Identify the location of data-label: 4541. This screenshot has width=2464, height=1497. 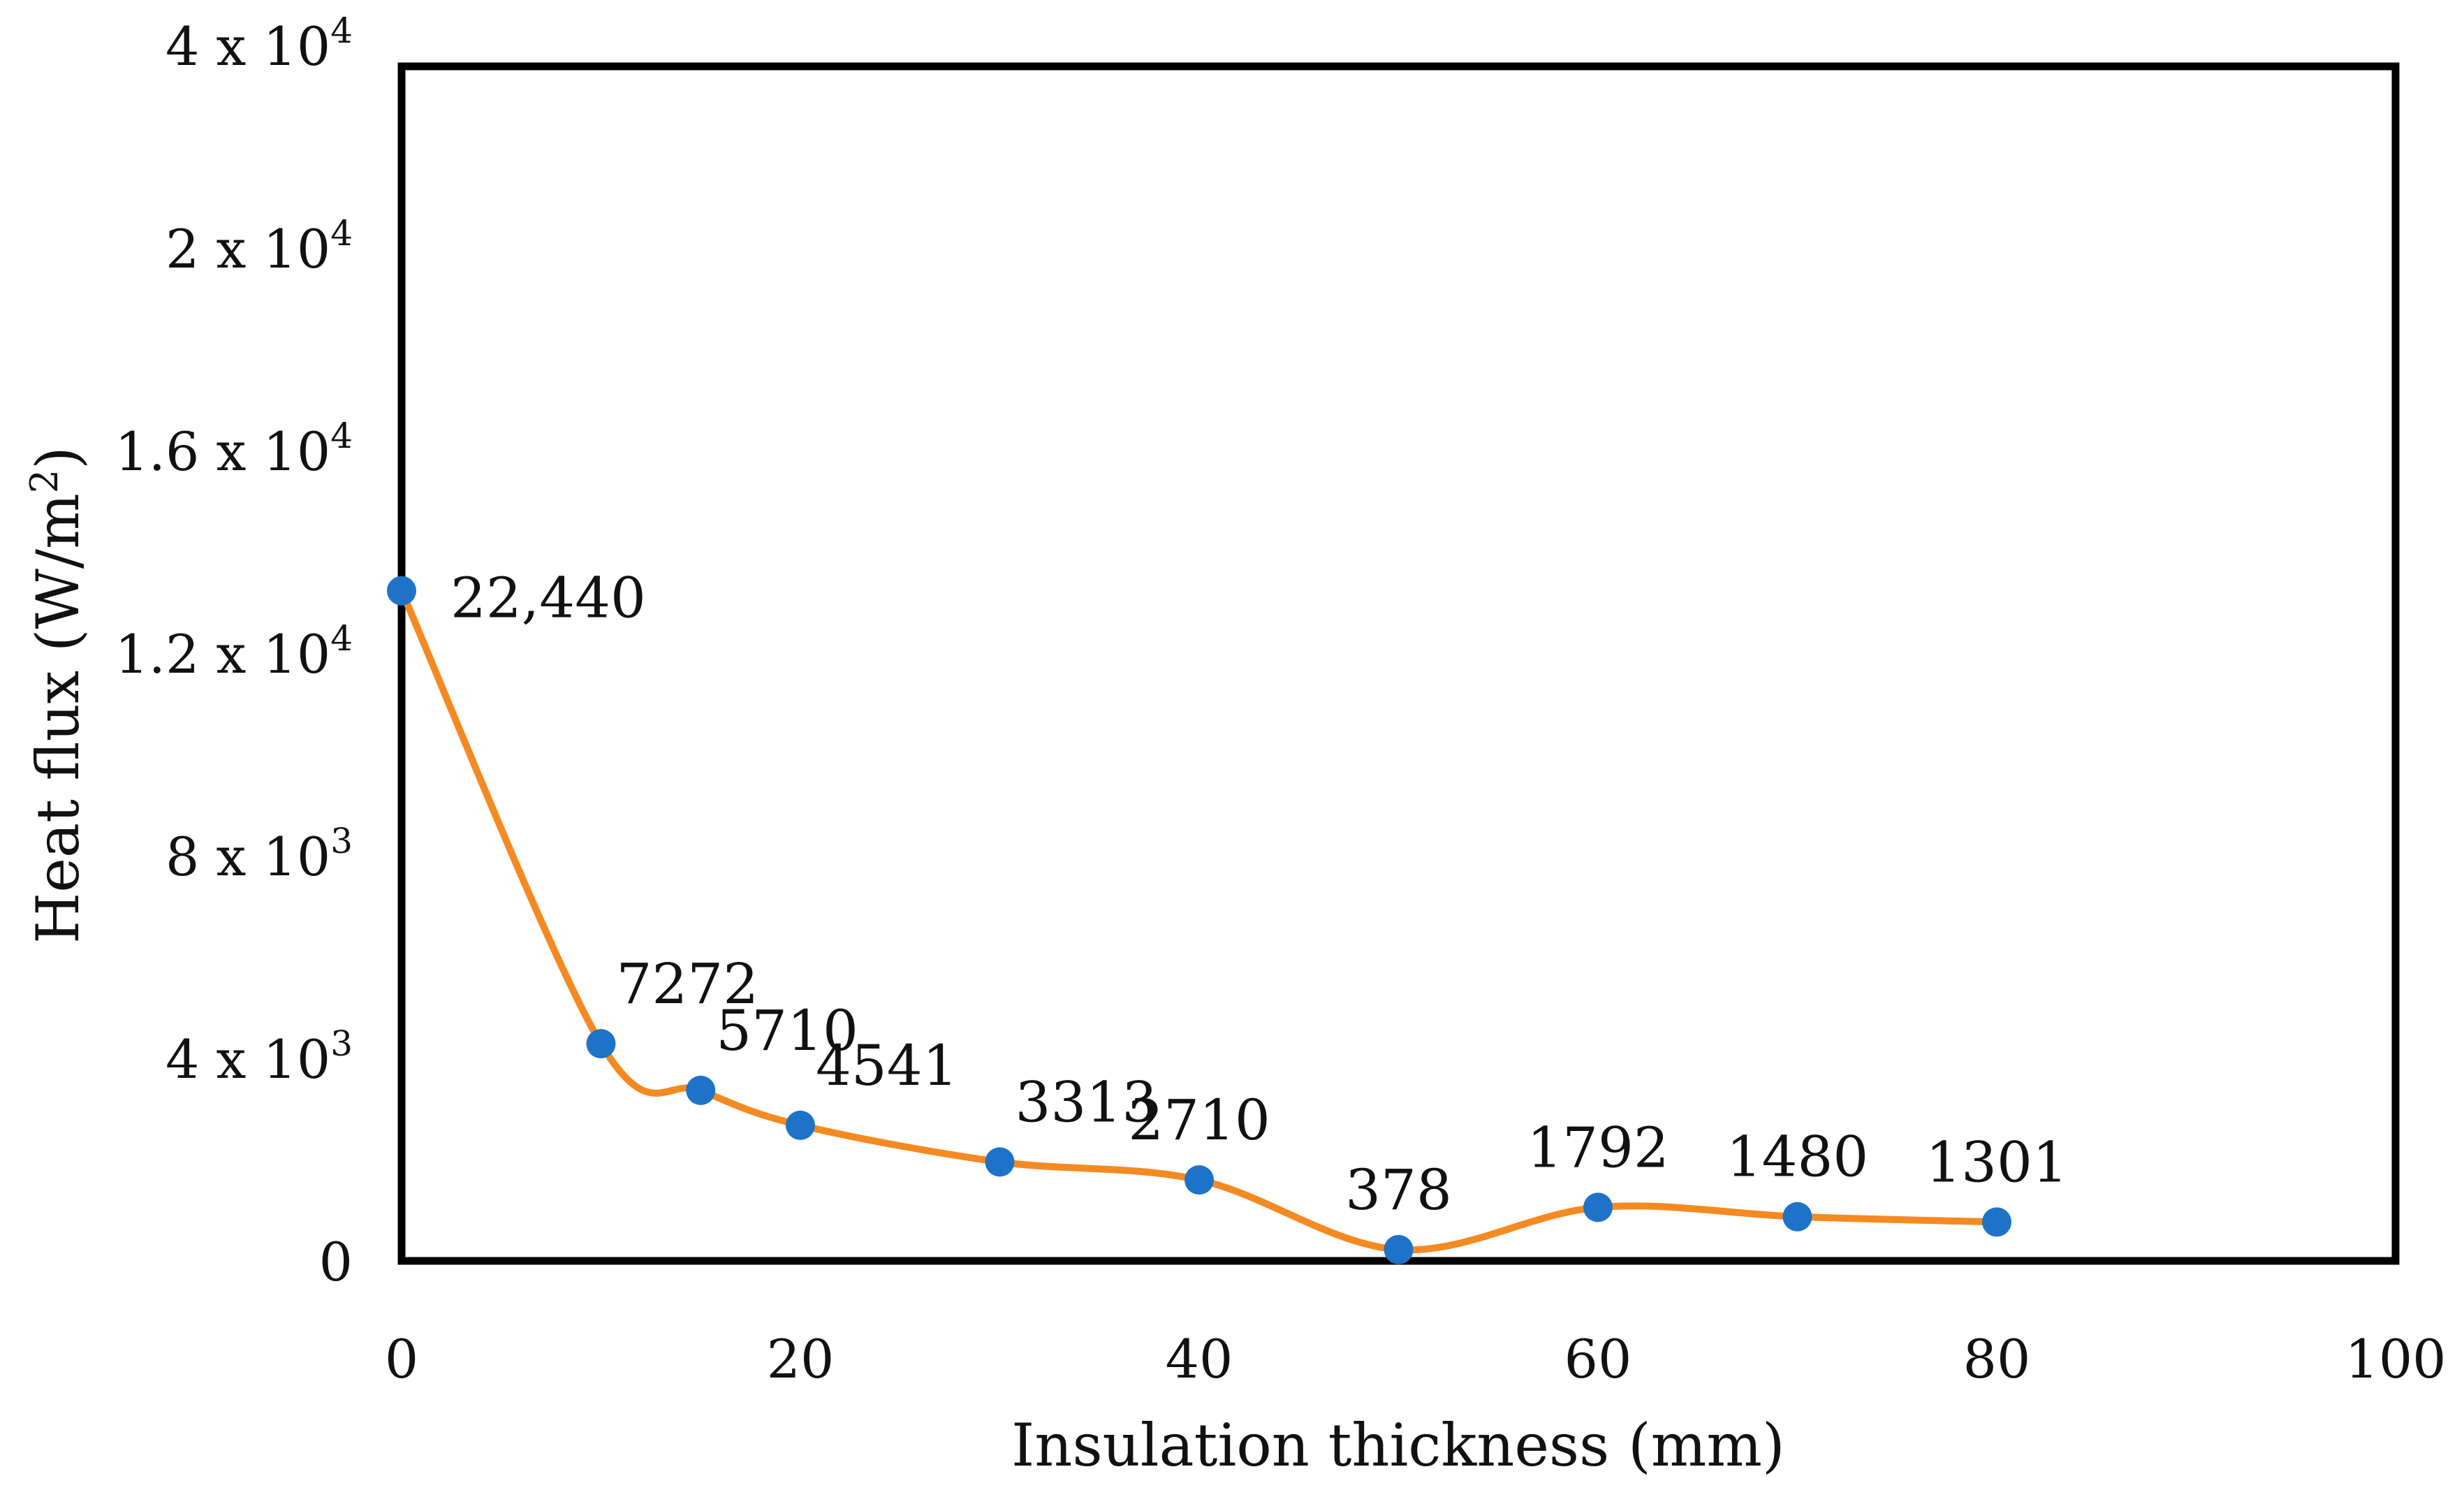
(887, 1065).